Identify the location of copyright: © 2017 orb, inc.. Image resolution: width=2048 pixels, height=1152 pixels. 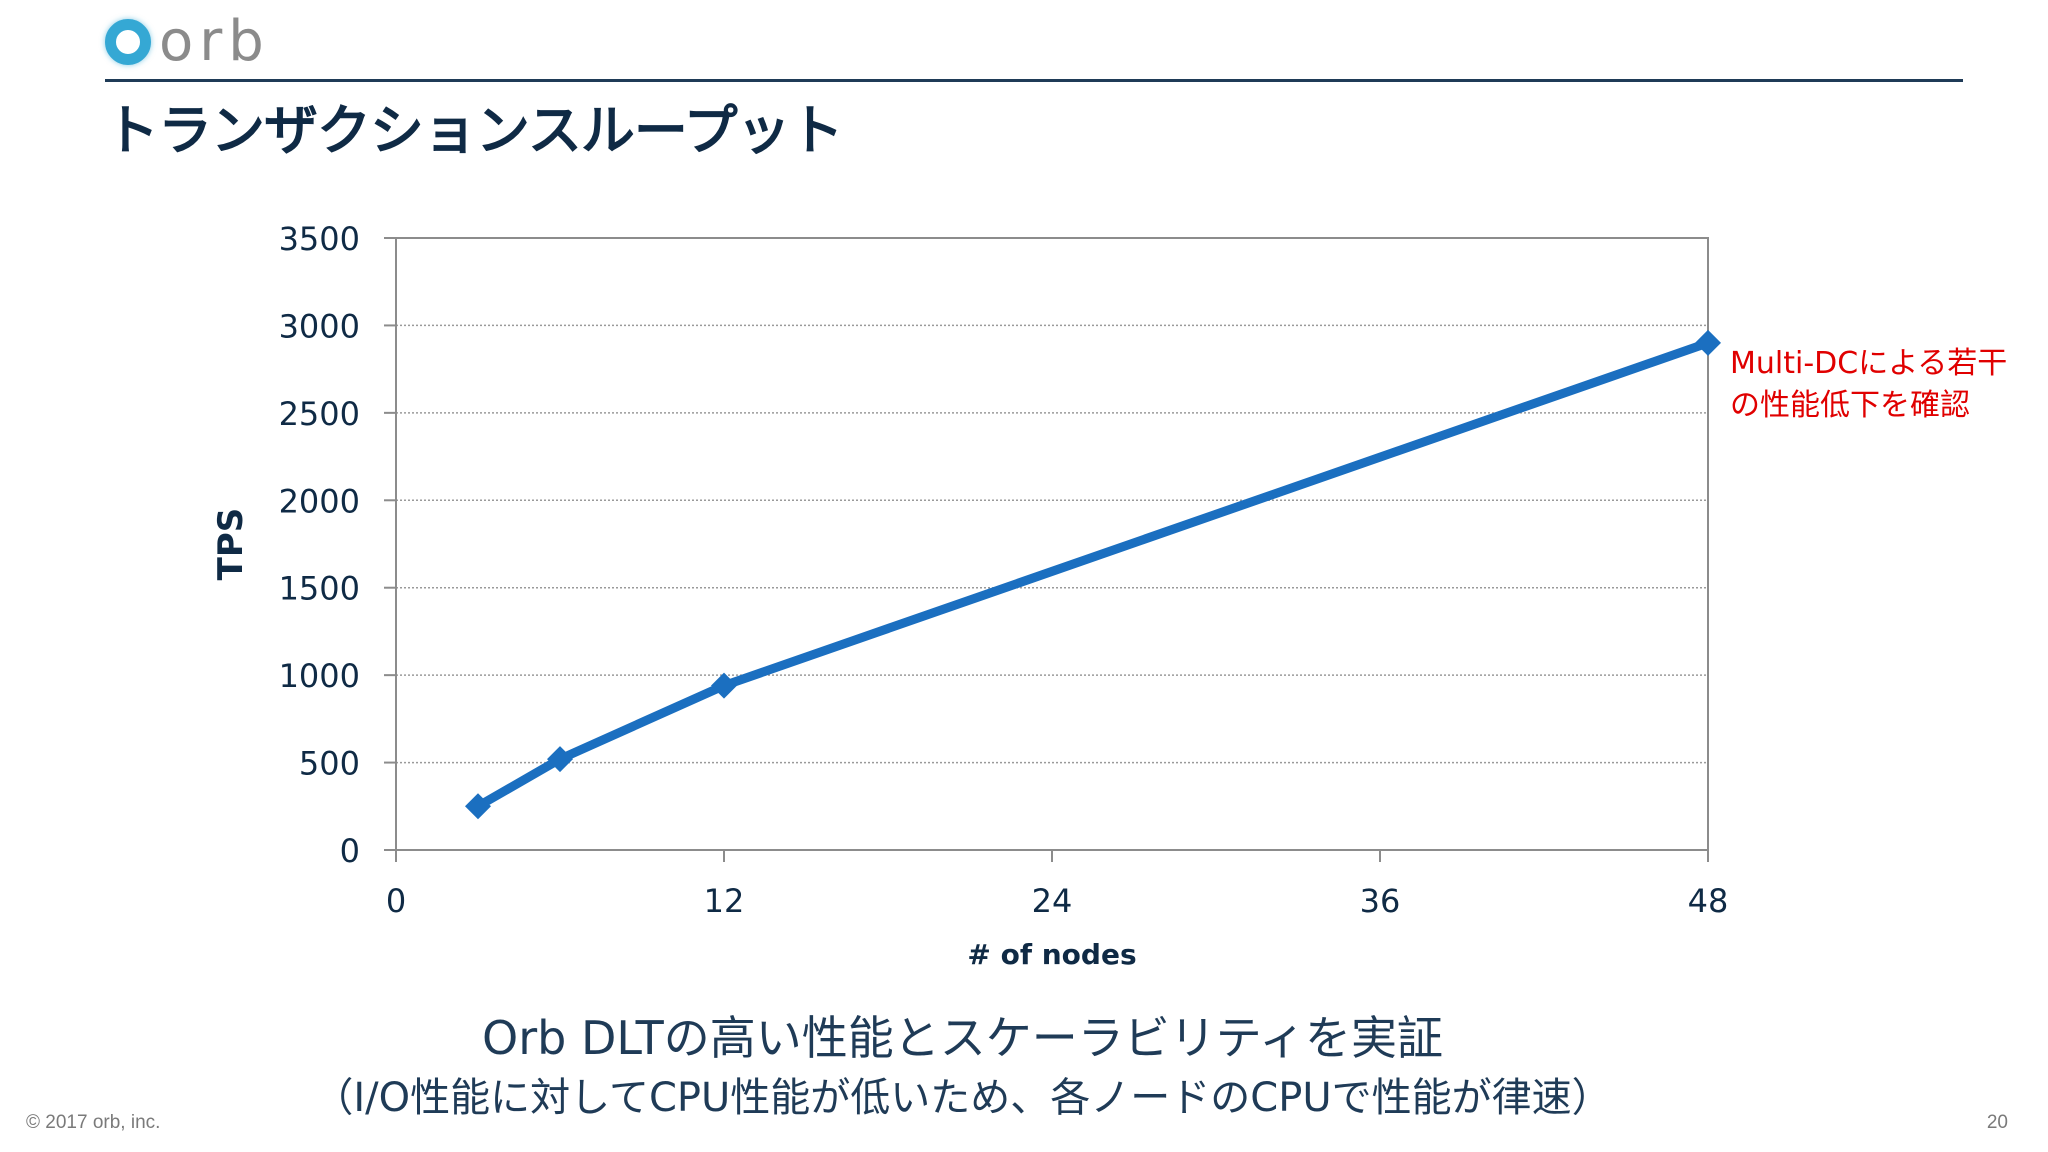
(93, 1122).